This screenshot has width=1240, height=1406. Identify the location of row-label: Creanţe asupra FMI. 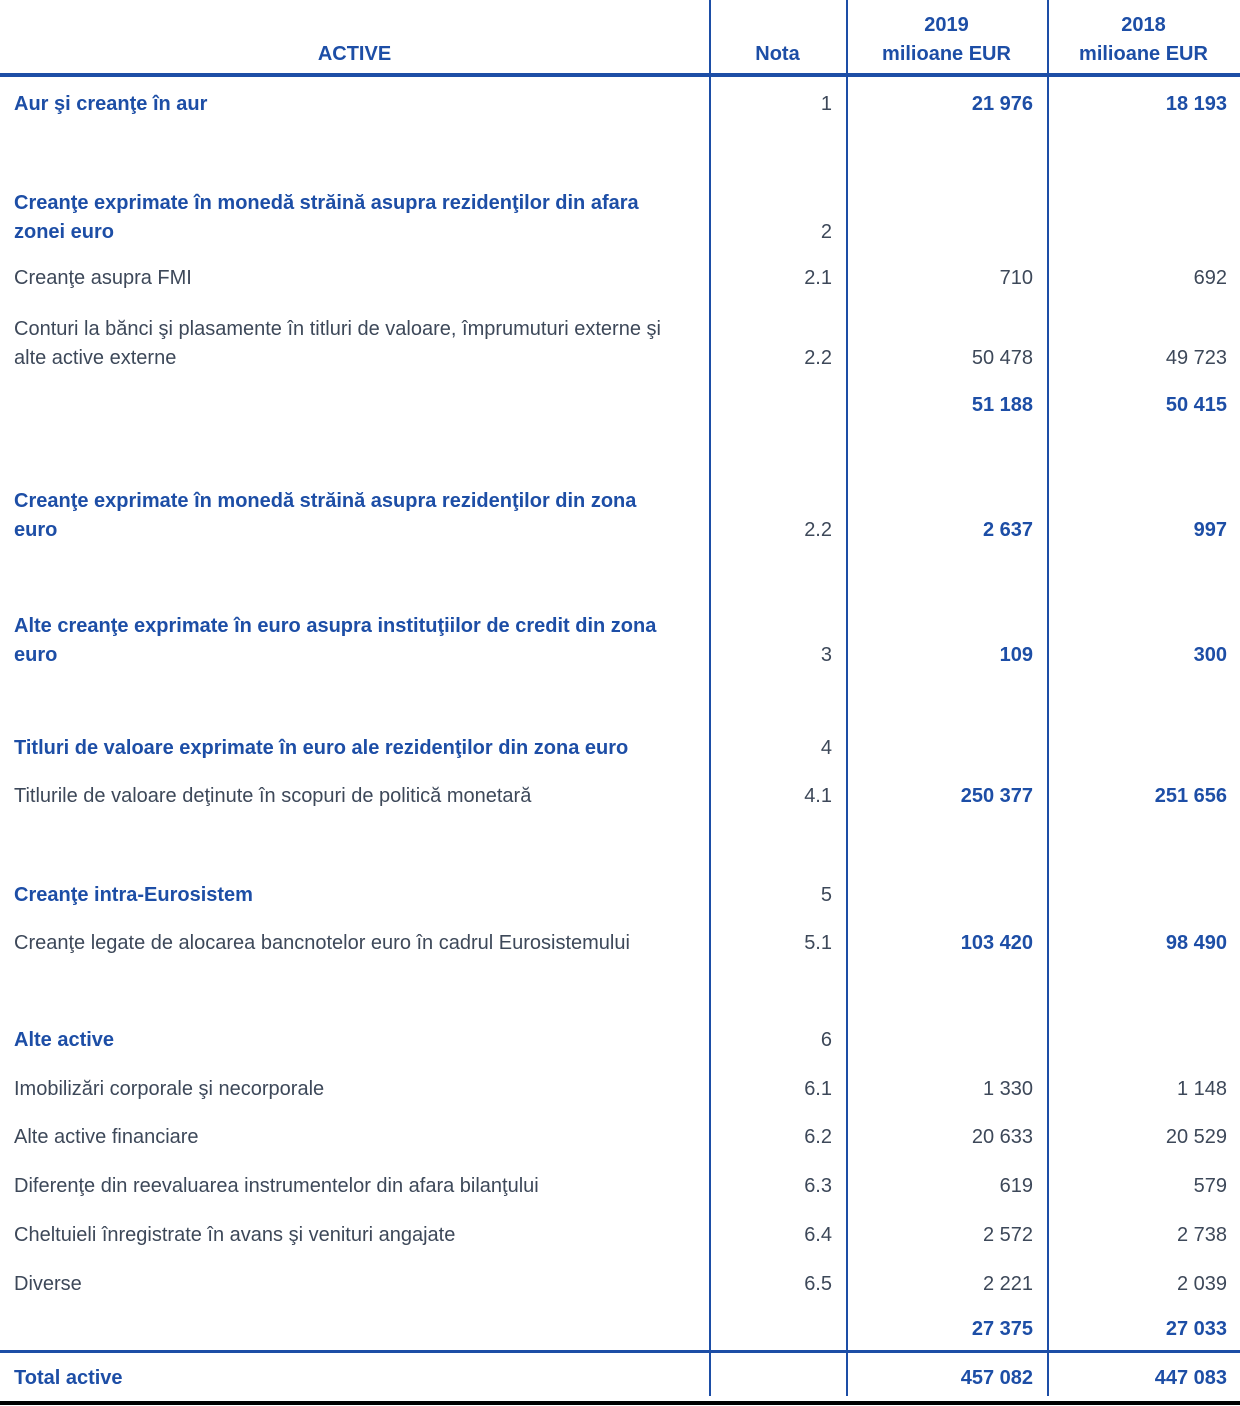
(103, 278).